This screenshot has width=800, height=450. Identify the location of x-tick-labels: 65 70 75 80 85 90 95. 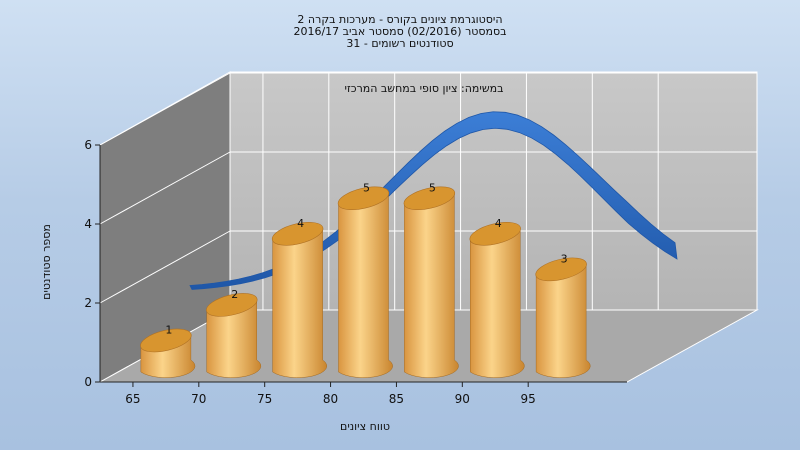
(330, 394).